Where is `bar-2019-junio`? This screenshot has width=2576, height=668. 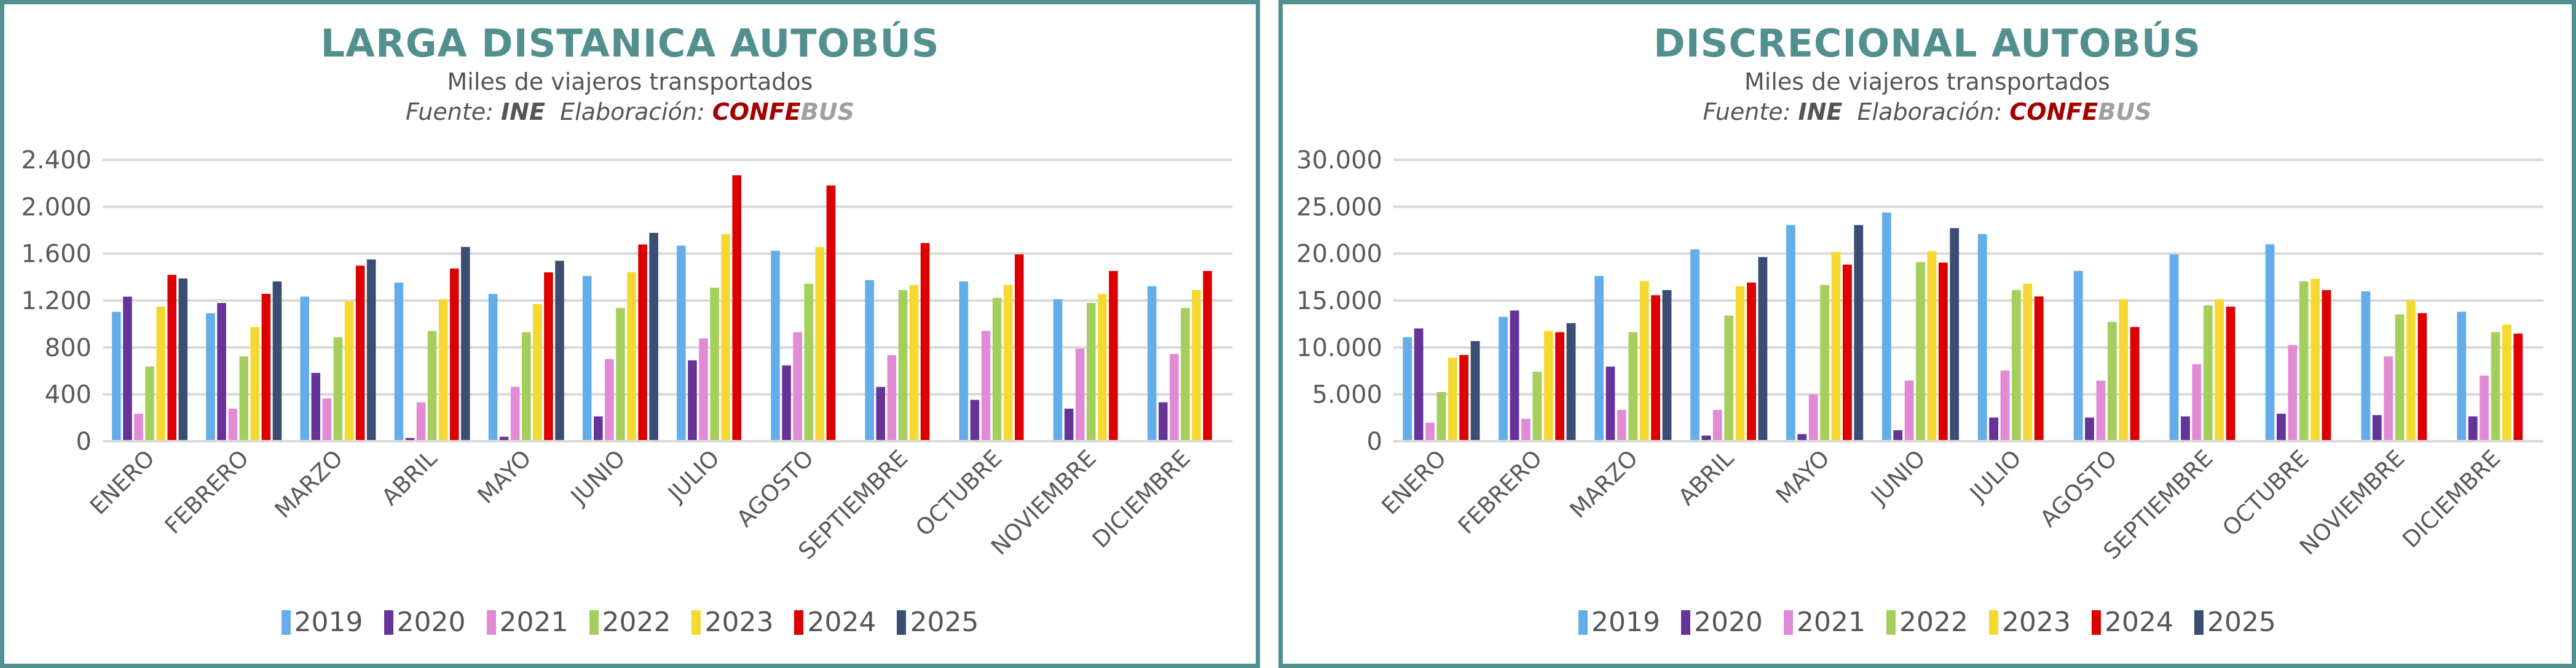 bar-2019-junio is located at coordinates (1886, 326).